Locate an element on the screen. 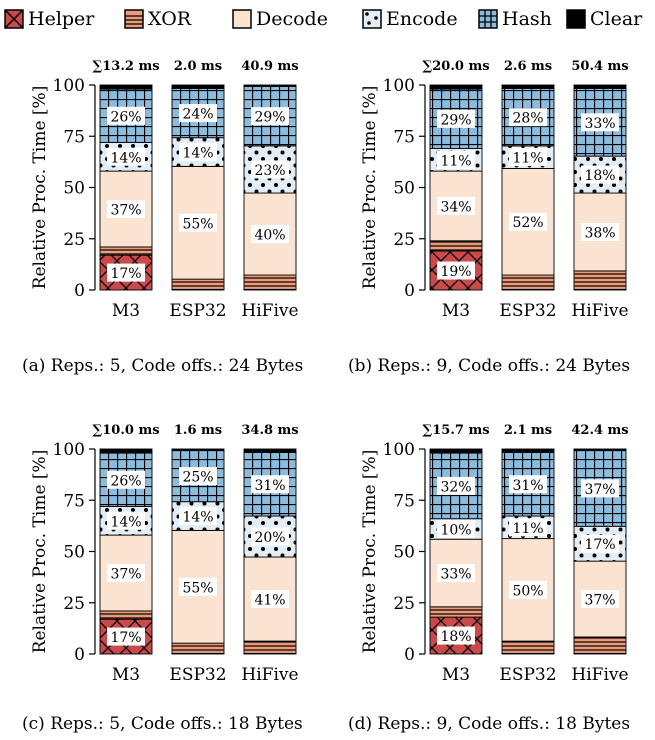 The height and width of the screenshot is (740, 655). legend-swatch-clear is located at coordinates (576, 19).